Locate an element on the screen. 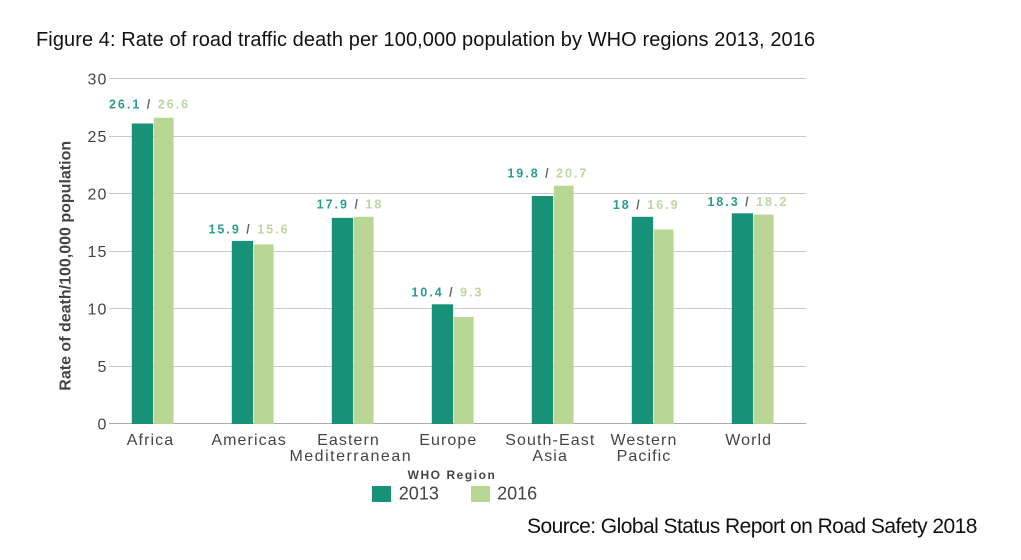 Image resolution: width=1021 pixels, height=560 pixels. svg-text: 10 is located at coordinates (98, 310).